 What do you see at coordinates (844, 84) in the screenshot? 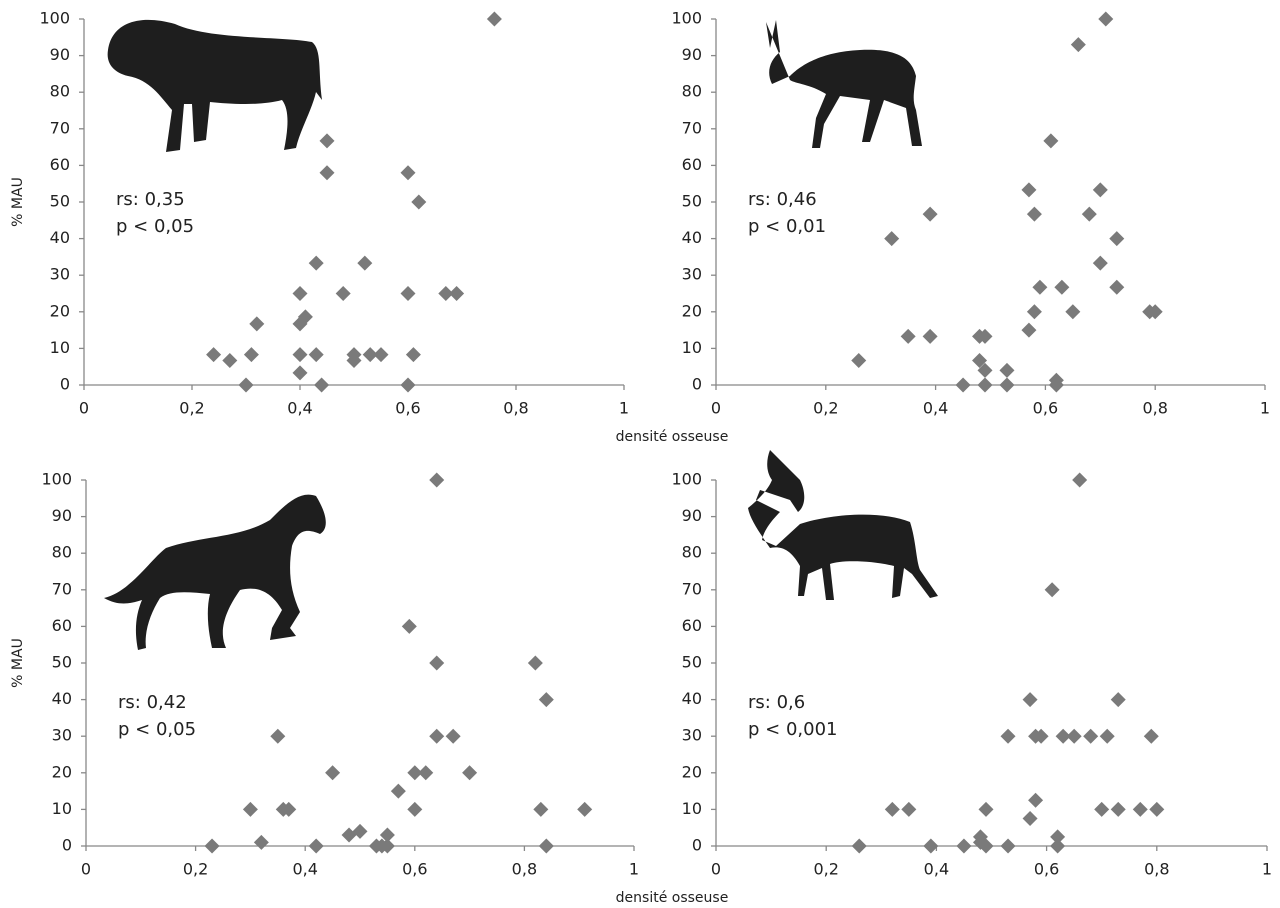
I see `saiga-silhouette` at bounding box center [844, 84].